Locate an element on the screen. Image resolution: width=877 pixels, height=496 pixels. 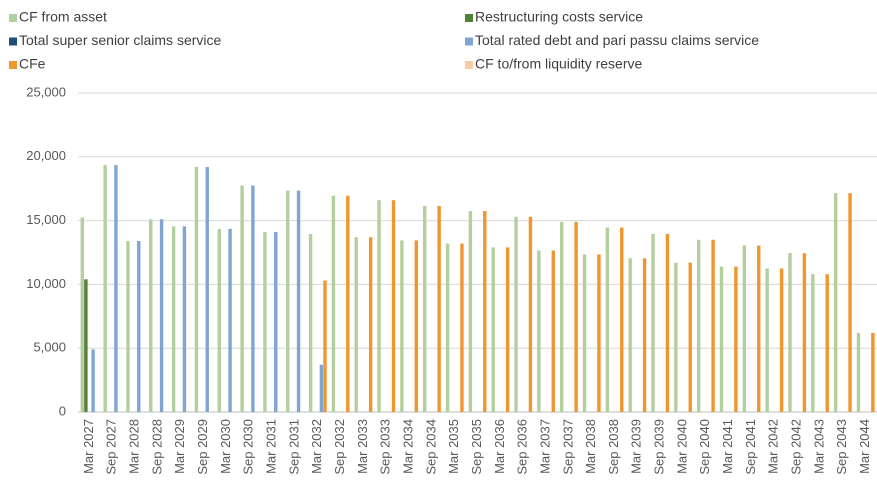
x-tick-label: Mar 2038 is located at coordinates (590, 446).